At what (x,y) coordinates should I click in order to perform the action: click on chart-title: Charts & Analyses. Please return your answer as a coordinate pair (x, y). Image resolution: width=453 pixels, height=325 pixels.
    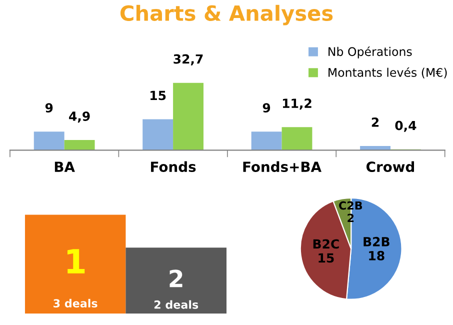
    Looking at the image, I should click on (226, 15).